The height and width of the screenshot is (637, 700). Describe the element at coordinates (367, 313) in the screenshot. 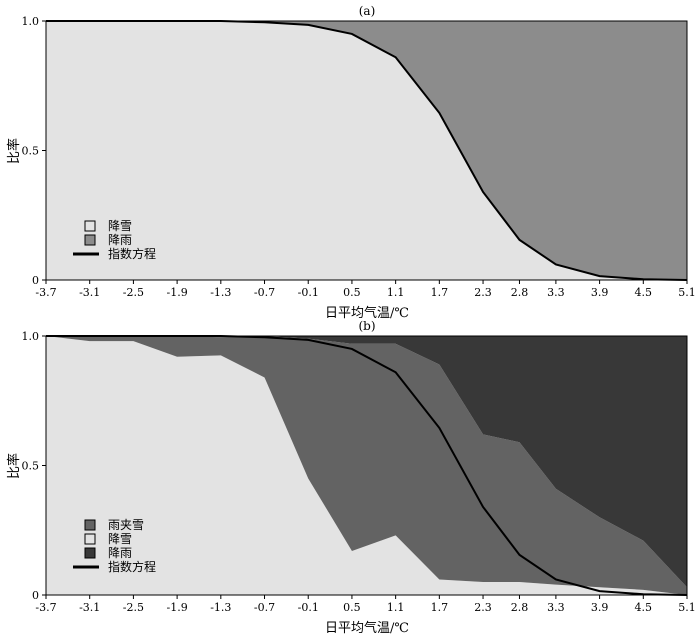

I see `panel-a-x-axis-label: 日平均气温/℃` at that location.